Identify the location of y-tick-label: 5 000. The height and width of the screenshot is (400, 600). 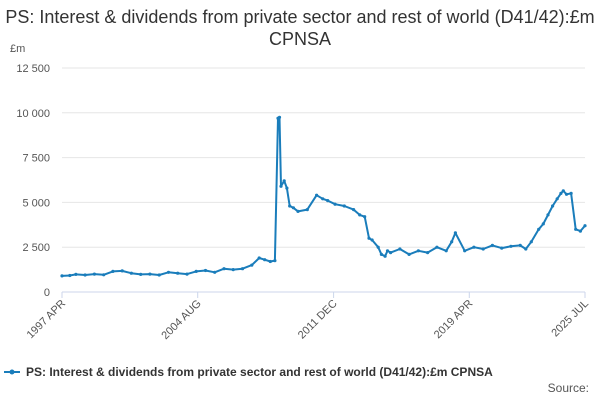
(36, 203).